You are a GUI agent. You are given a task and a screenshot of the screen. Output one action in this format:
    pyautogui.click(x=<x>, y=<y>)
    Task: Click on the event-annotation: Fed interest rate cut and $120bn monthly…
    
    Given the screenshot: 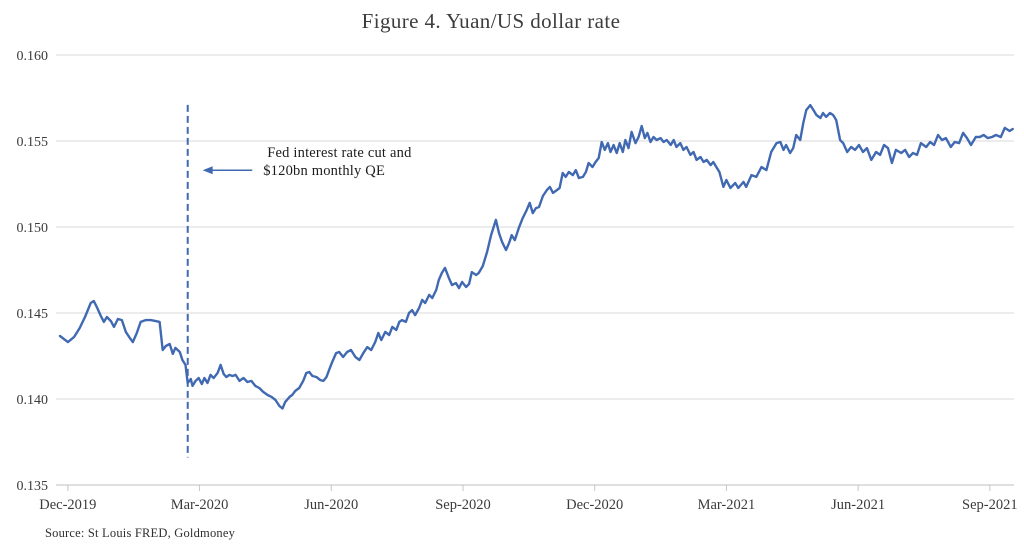 What is the action you would take?
    pyautogui.click(x=337, y=162)
    